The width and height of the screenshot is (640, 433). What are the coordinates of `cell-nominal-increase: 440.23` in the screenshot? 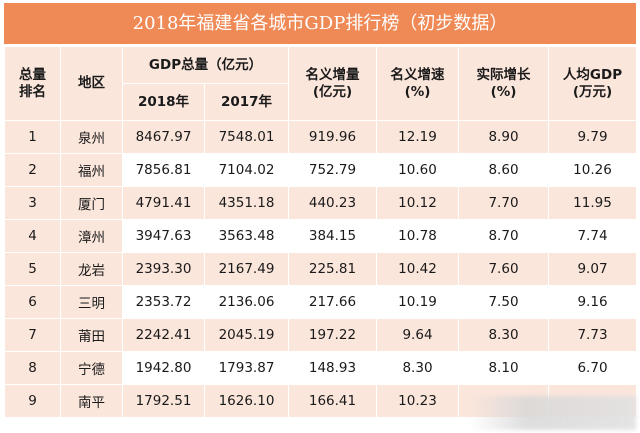 It's located at (332, 203).